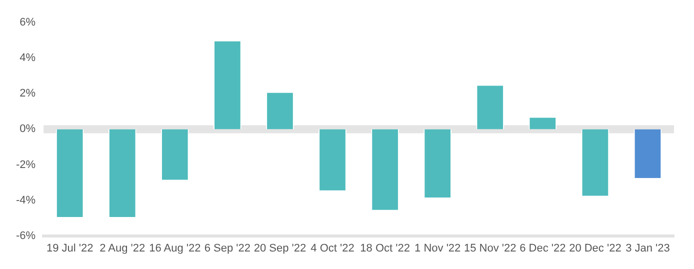  Describe the element at coordinates (28, 22) in the screenshot. I see `y-tick-label: 6%` at that location.